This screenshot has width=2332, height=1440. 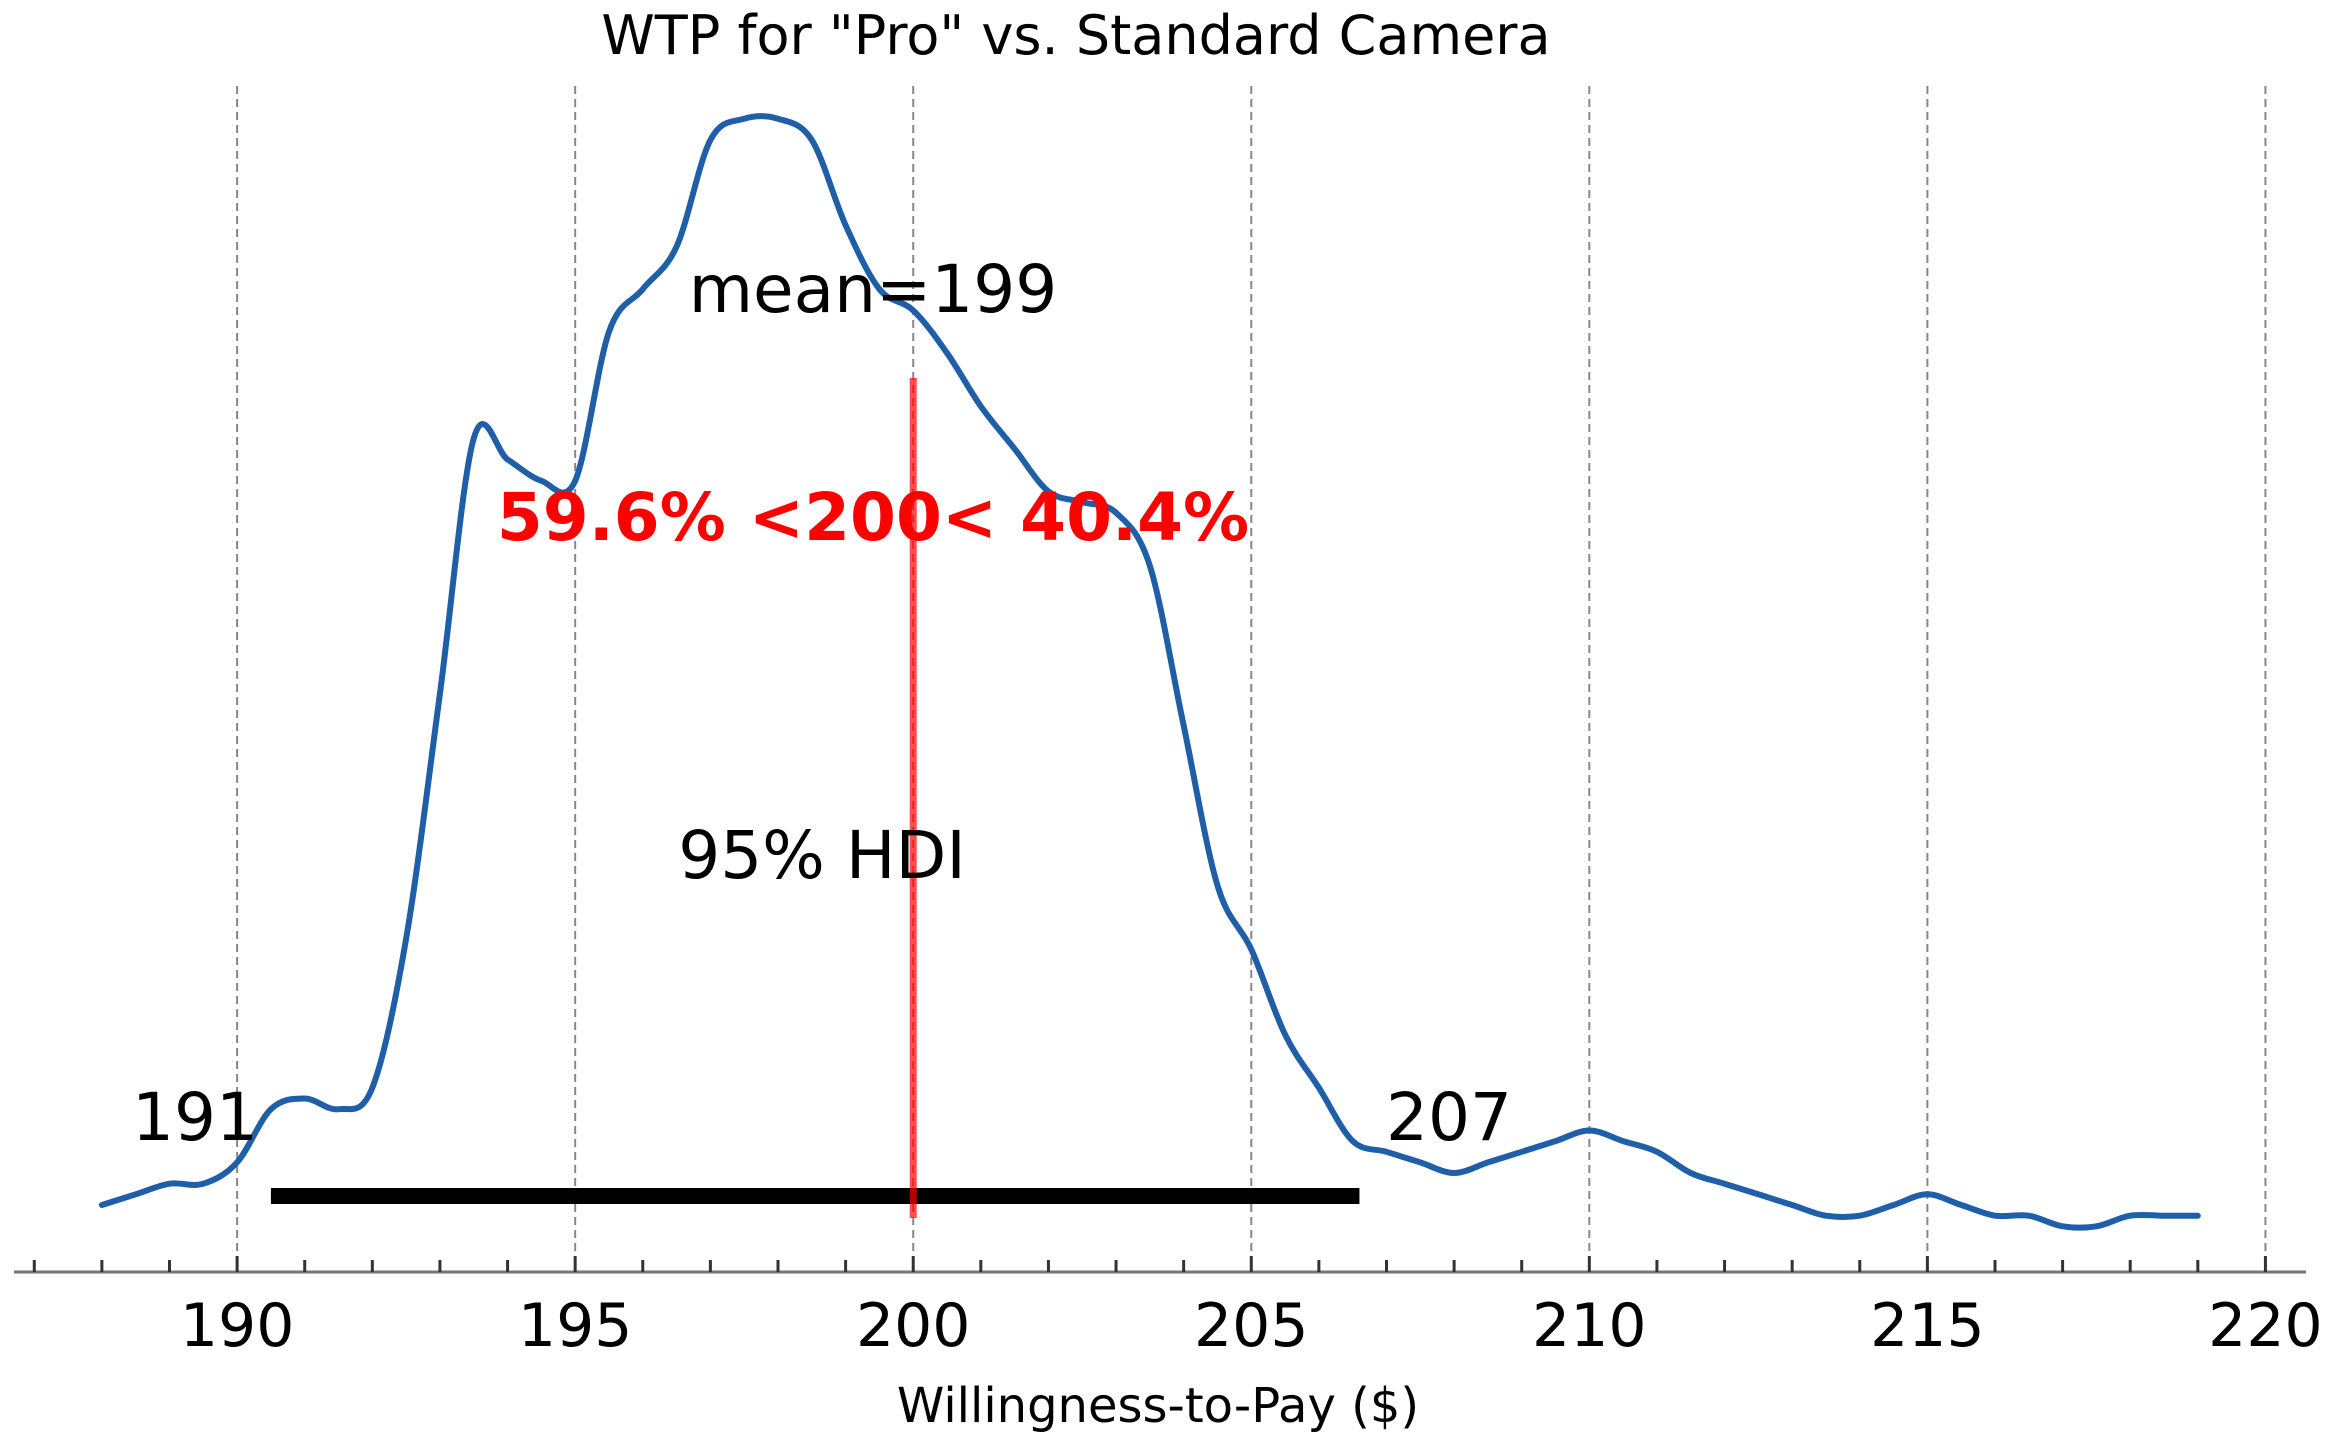 What do you see at coordinates (1251, 1326) in the screenshot?
I see `x-tick-label-205: 205` at bounding box center [1251, 1326].